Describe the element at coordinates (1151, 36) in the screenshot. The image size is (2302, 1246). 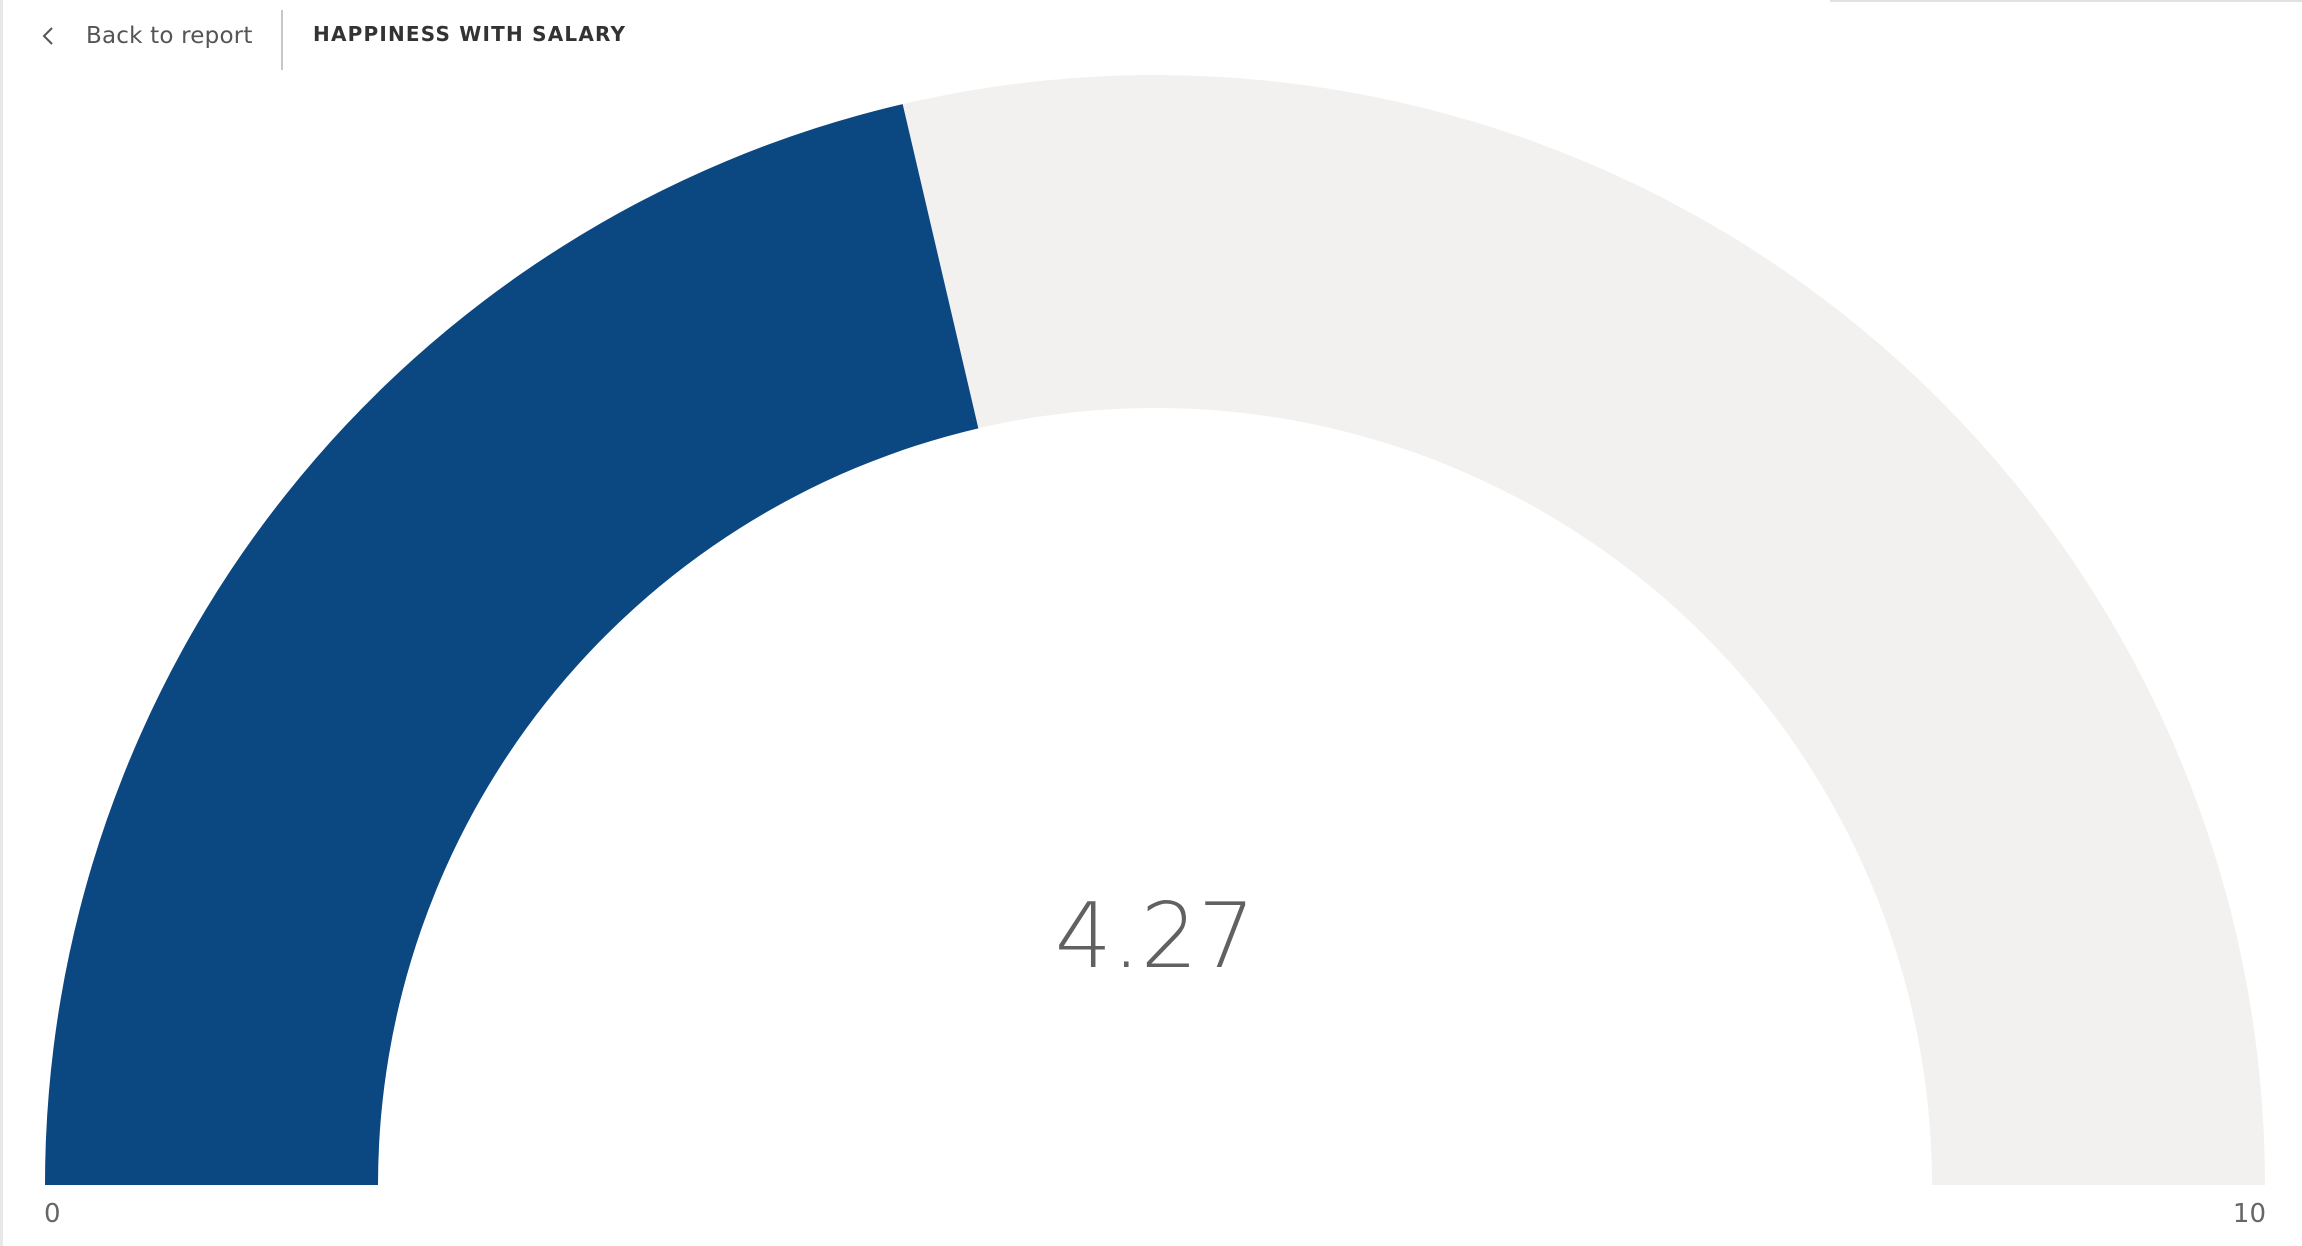
I see `header-bar: Back to report HAPPINESS WITH SALARY` at that location.